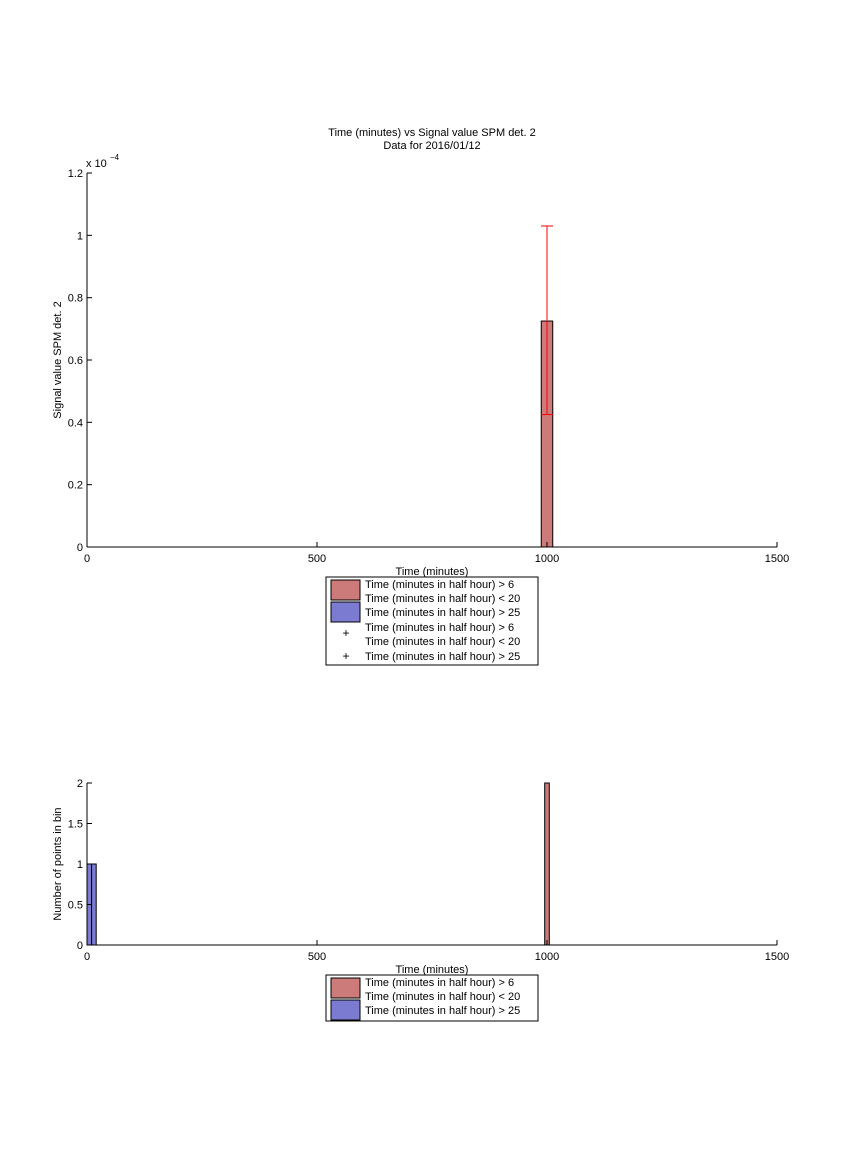 The image size is (864, 1152). What do you see at coordinates (75, 906) in the screenshot?
I see `bottom-y-tick-label: 0.5` at bounding box center [75, 906].